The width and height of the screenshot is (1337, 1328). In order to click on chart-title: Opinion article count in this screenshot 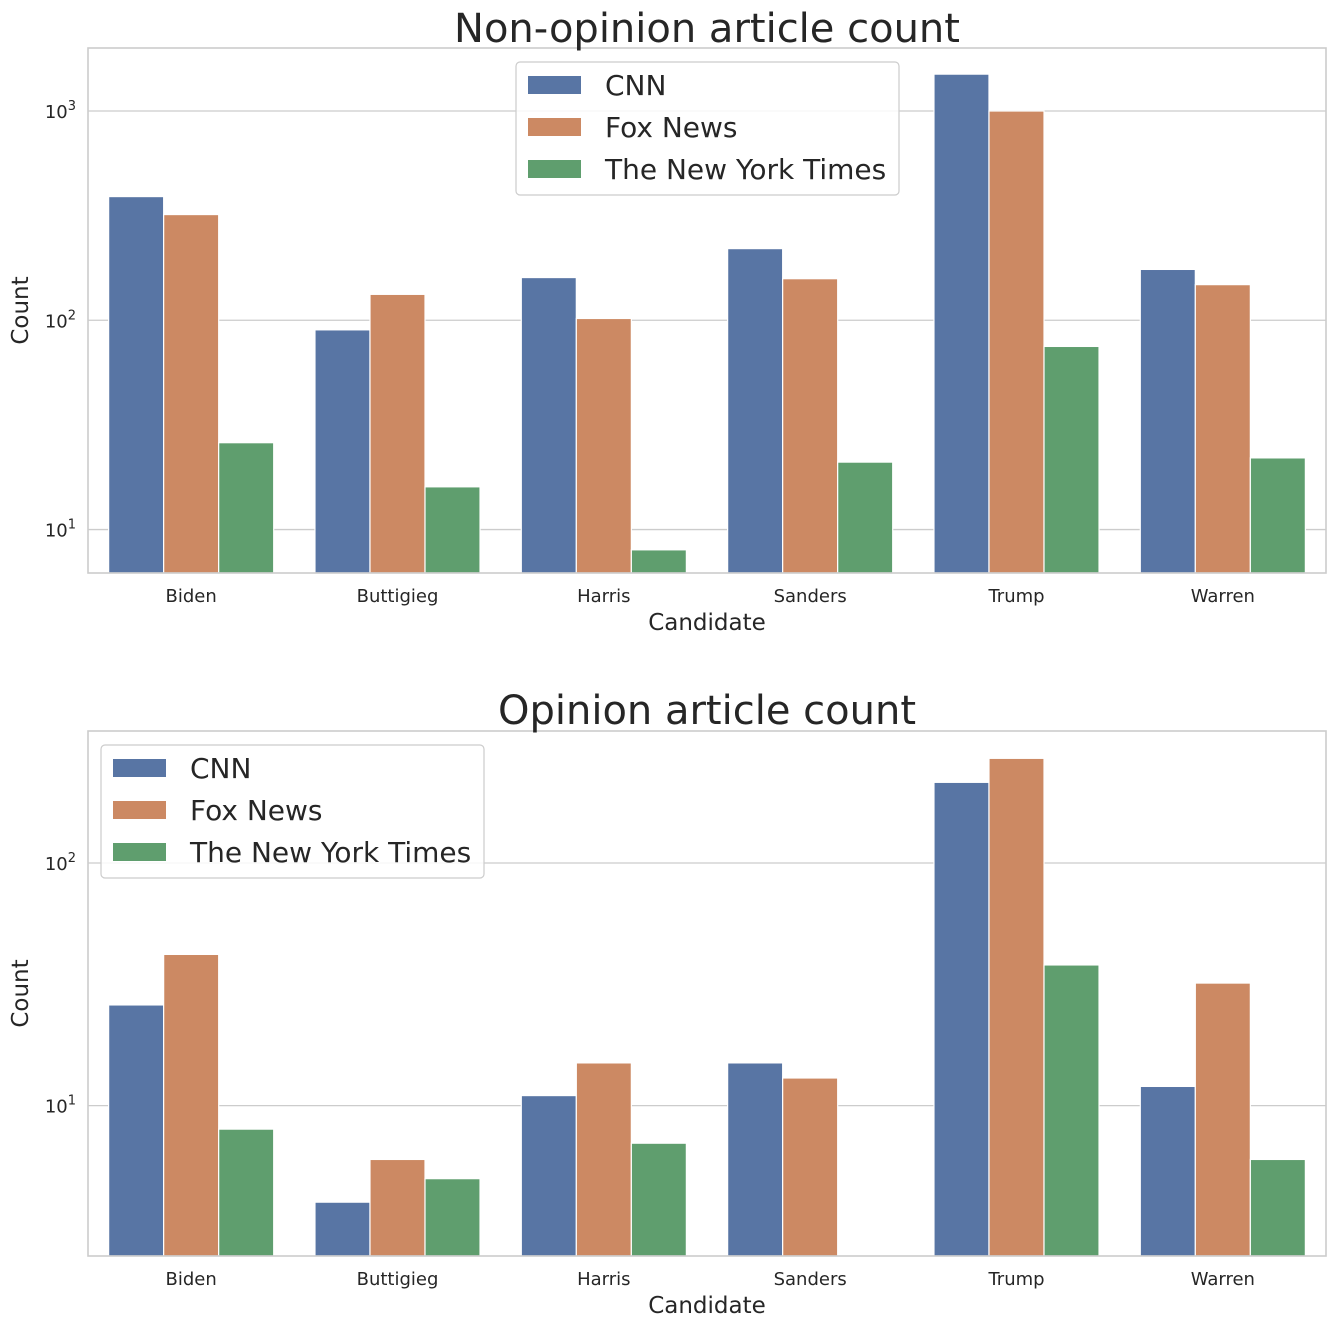, I will do `click(707, 711)`.